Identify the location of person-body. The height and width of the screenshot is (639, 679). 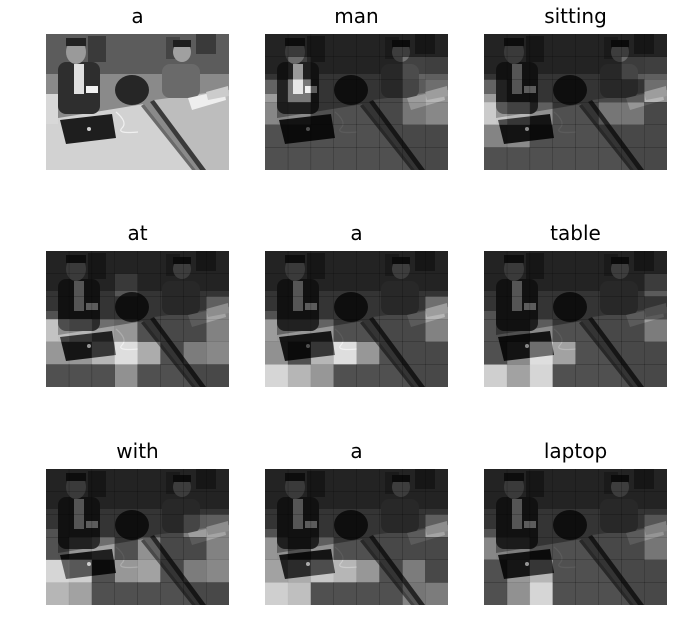
(181, 81).